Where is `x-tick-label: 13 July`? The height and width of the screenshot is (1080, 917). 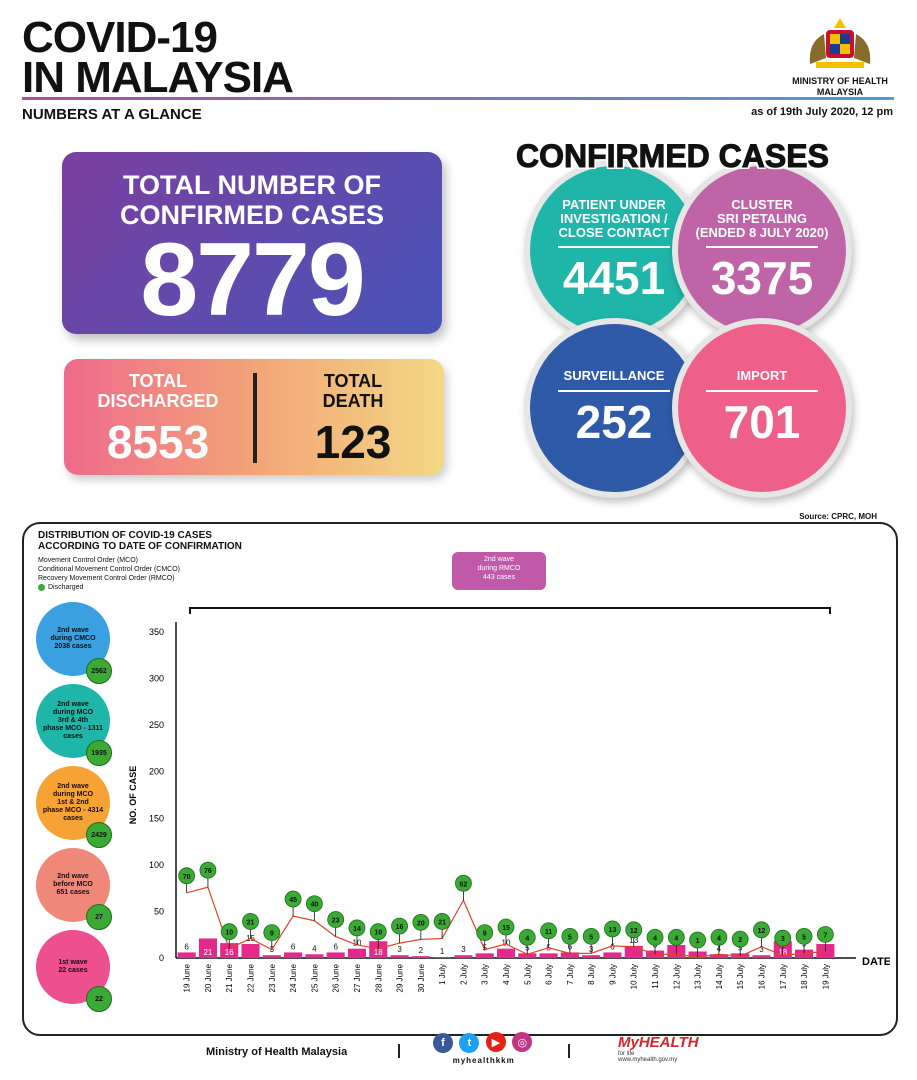
x-tick-label: 13 July is located at coordinates (698, 976).